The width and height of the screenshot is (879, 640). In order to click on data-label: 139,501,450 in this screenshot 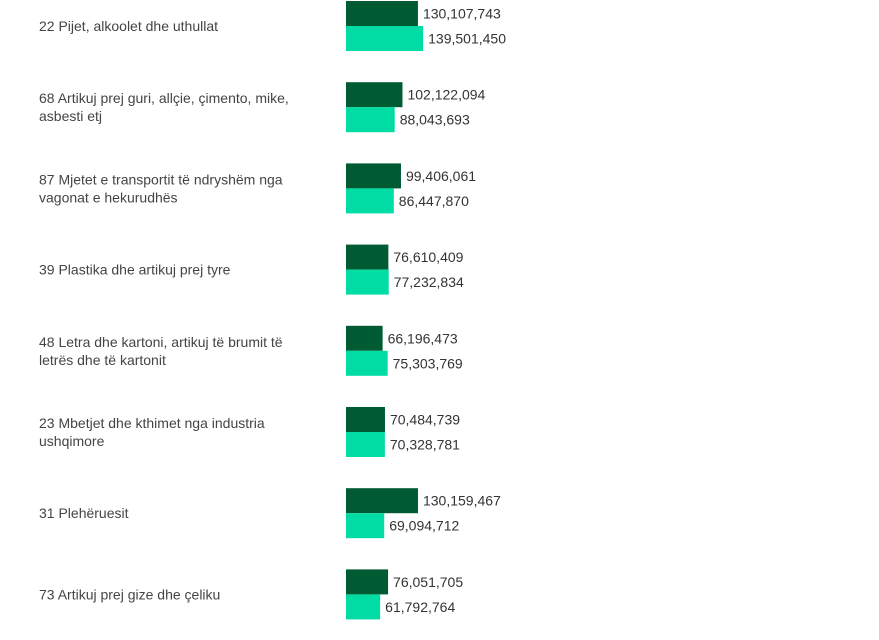, I will do `click(467, 39)`.